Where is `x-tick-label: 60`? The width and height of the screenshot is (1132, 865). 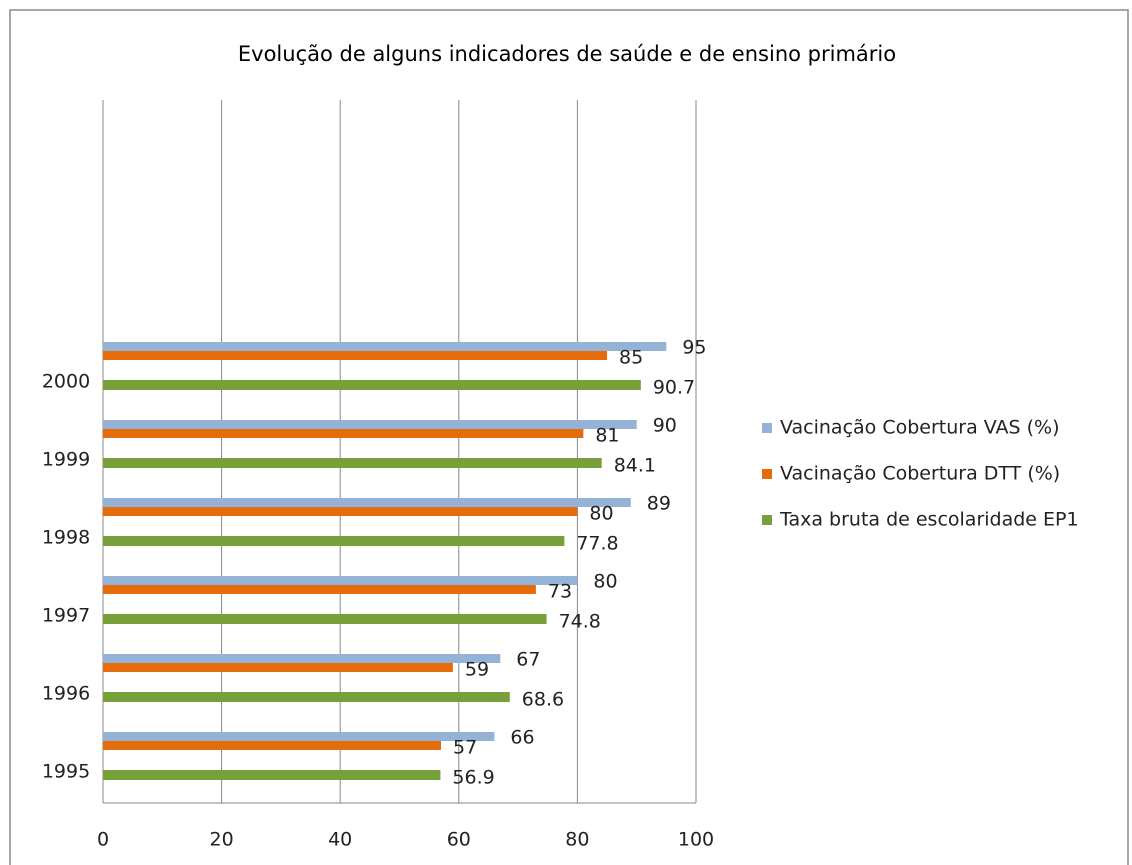 x-tick-label: 60 is located at coordinates (459, 840).